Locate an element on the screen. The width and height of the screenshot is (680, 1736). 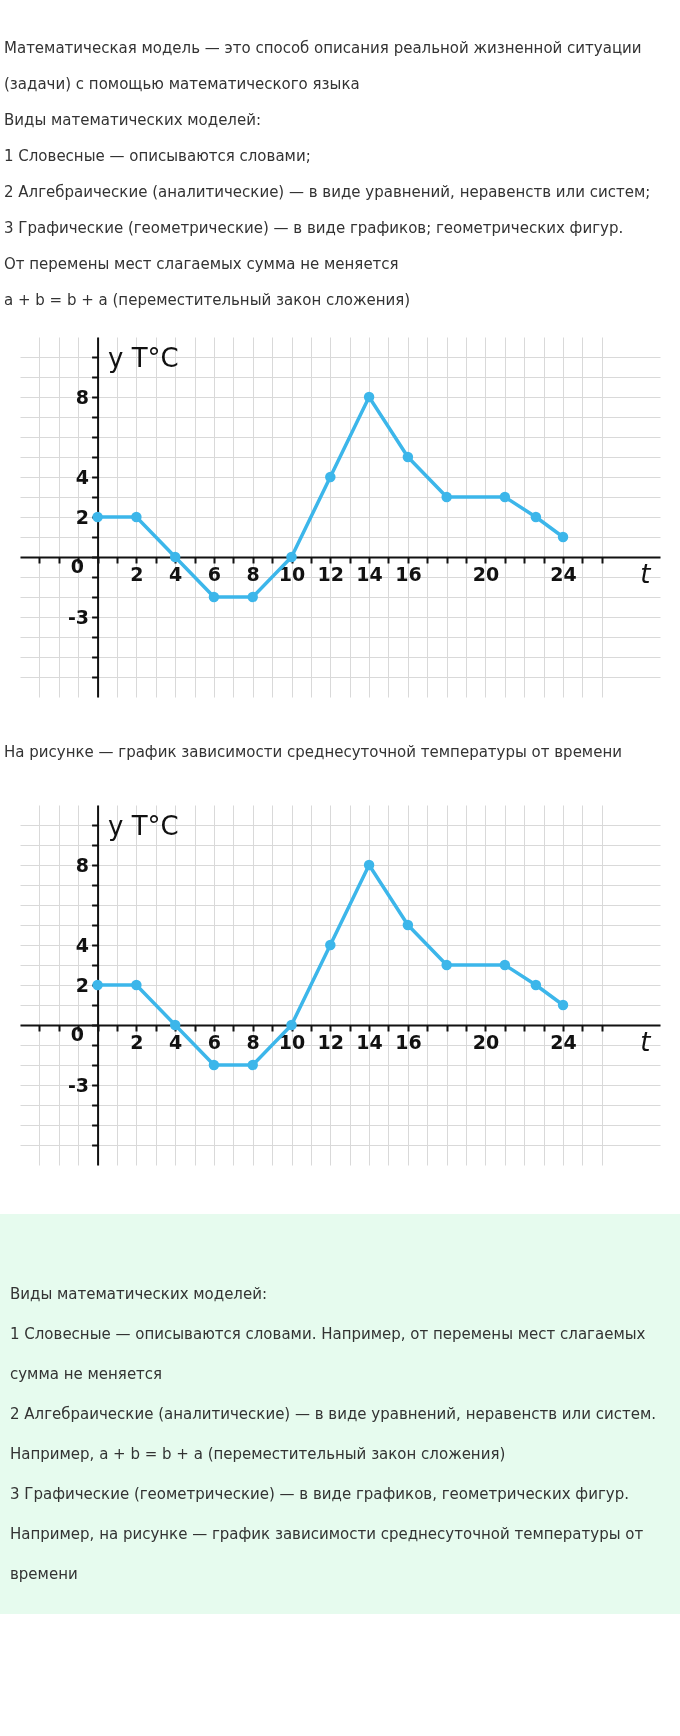
text: От перемены мест слагаемых сумма не меняется is located at coordinates (202, 264).